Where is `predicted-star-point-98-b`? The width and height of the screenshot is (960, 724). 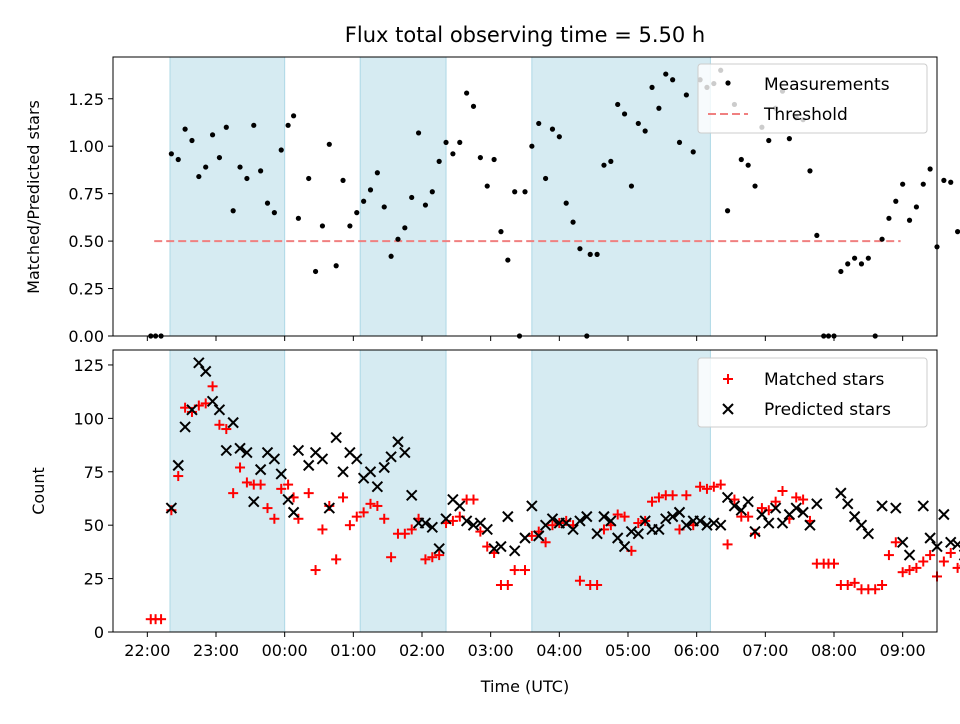
predicted-star-point-98-b is located at coordinates (868, 534).